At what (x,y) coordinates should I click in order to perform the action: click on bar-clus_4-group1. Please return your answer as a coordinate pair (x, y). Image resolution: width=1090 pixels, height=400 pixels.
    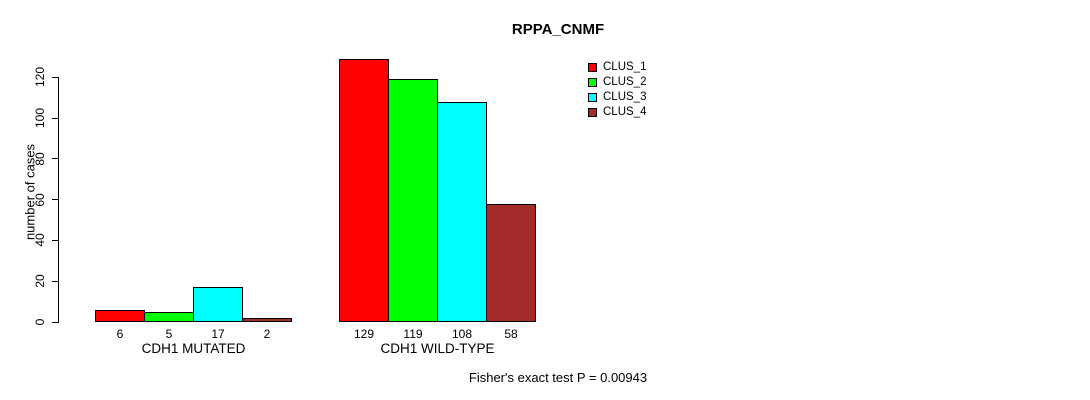
    Looking at the image, I should click on (267, 320).